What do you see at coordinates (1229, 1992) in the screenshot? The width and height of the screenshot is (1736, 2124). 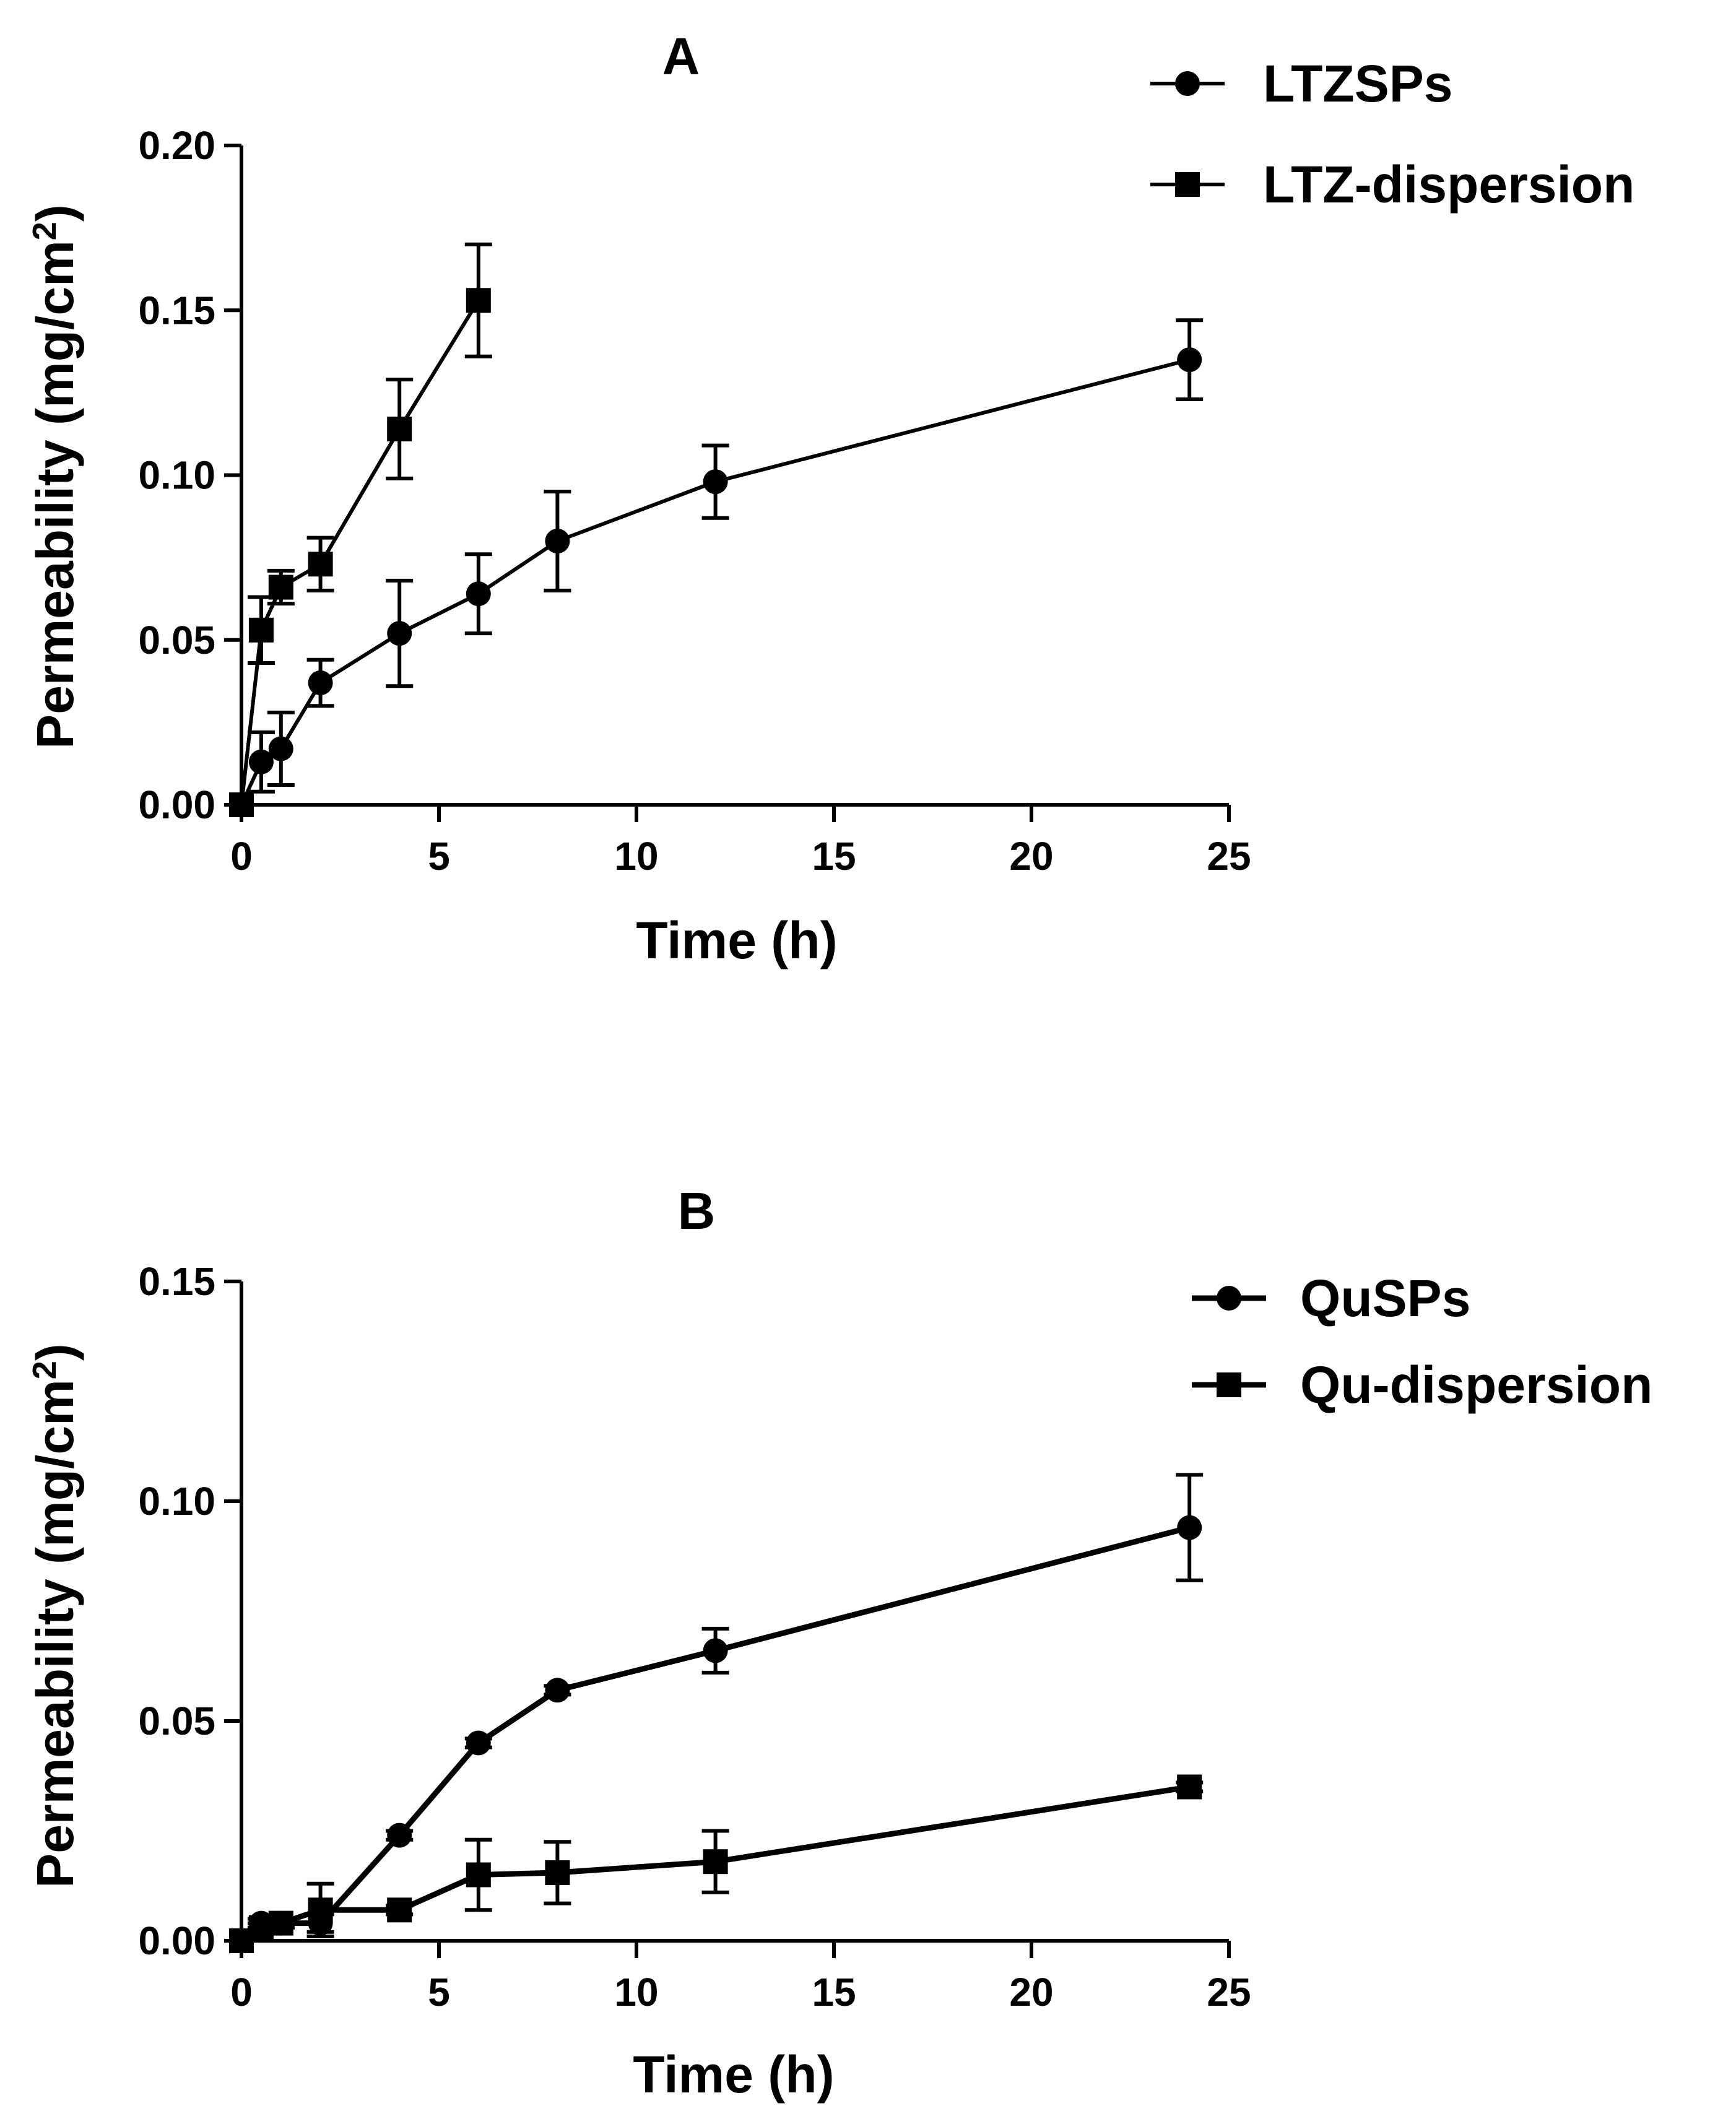 I see `panel-b-x-tick-label: 25` at bounding box center [1229, 1992].